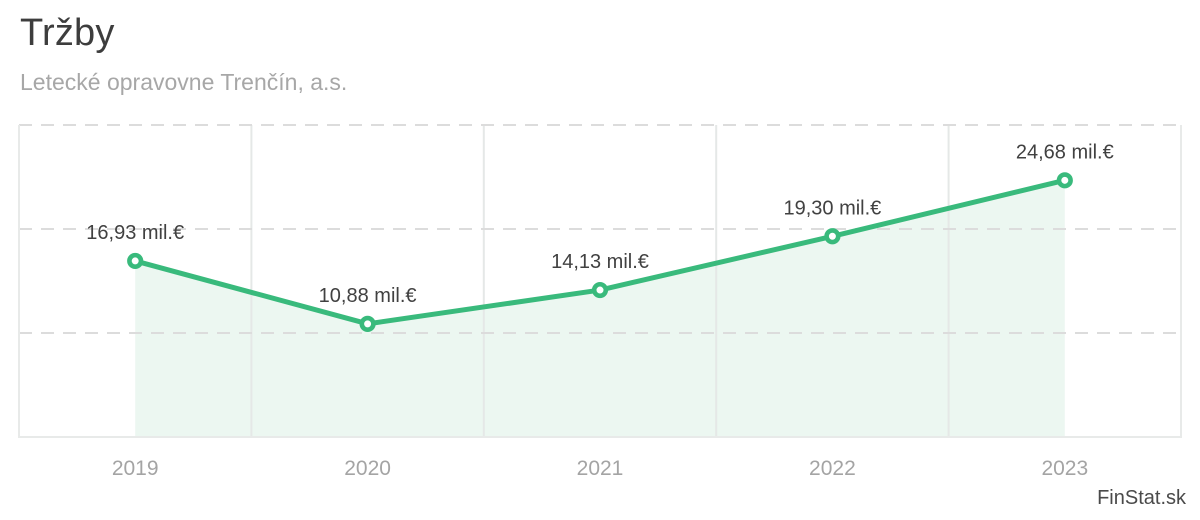  Describe the element at coordinates (135, 261) in the screenshot. I see `data-point-marker-2019` at that location.